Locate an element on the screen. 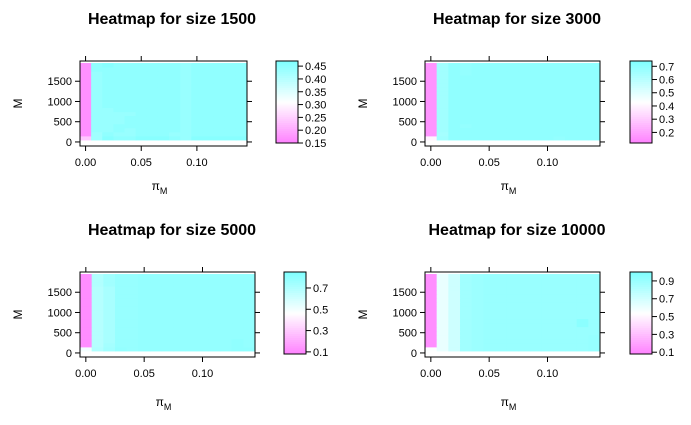 This screenshot has width=691, height=425. colorbar-frame is located at coordinates (641, 313).